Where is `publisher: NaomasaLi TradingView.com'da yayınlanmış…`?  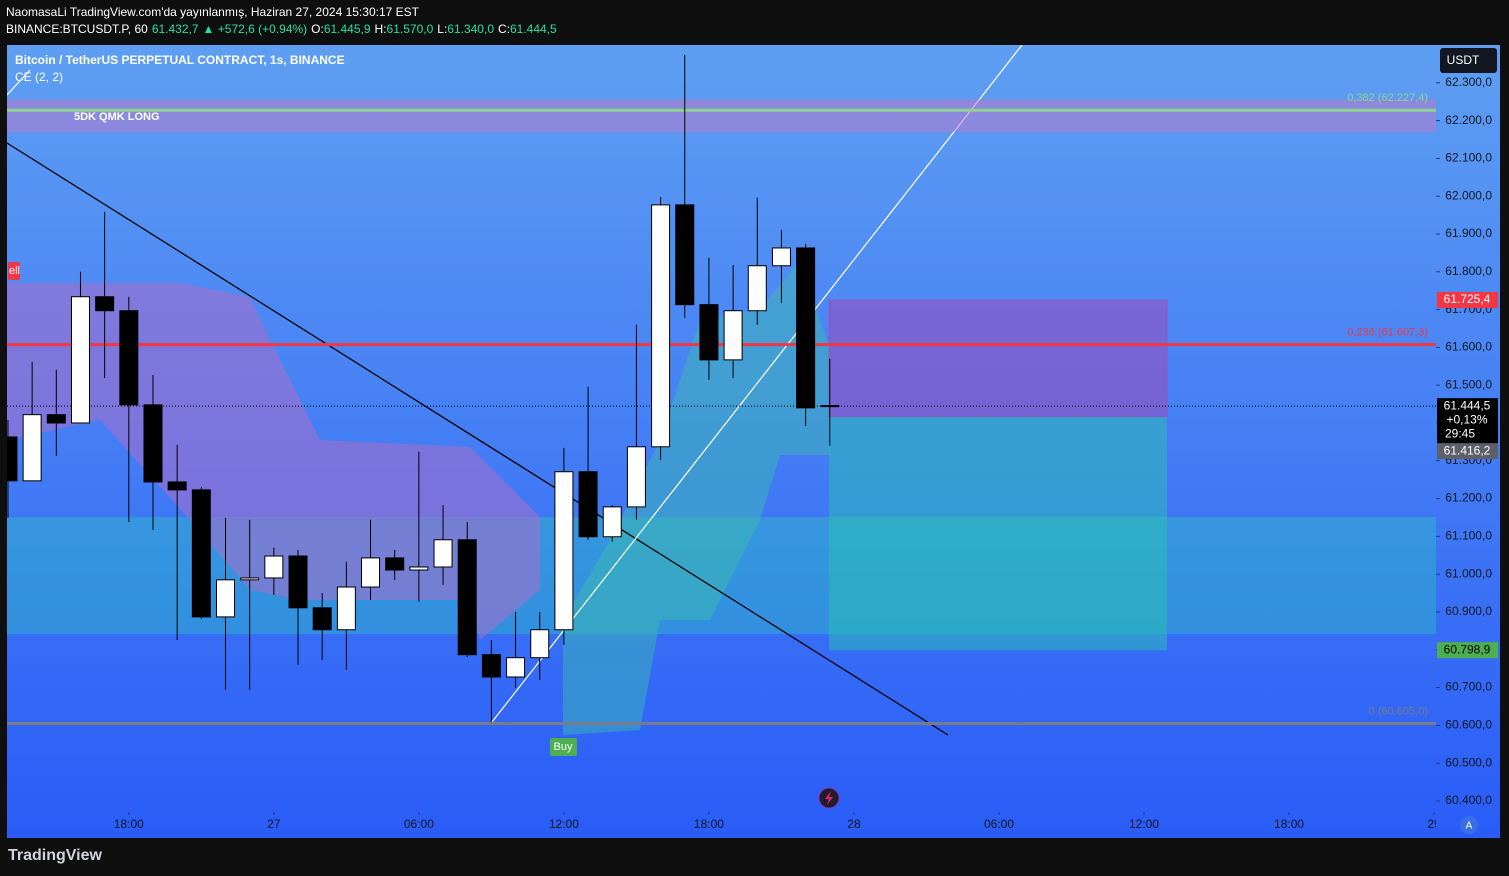 publisher: NaomasaLi TradingView.com'da yayınlanmış… is located at coordinates (212, 12).